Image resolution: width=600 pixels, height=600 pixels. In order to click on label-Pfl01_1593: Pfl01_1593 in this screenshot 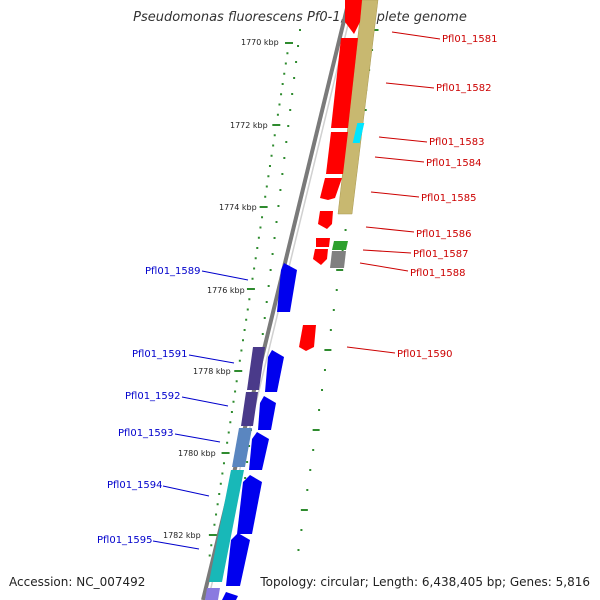, I will do `click(146, 433)`.